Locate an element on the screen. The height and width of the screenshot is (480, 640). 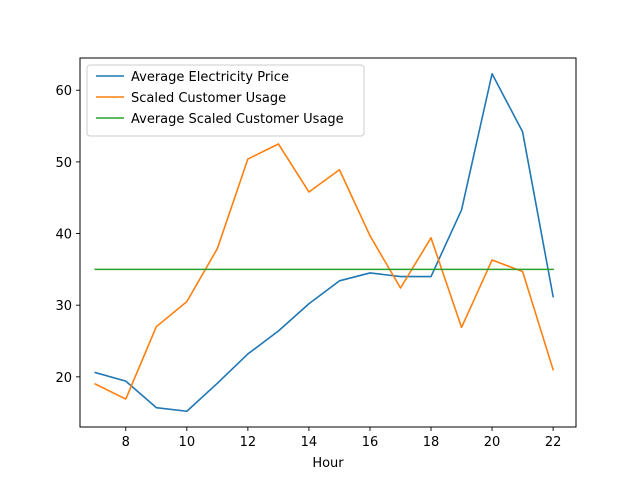
x-axis-ticks: 8 10 12 14 16 18 20 22 is located at coordinates (342, 438).